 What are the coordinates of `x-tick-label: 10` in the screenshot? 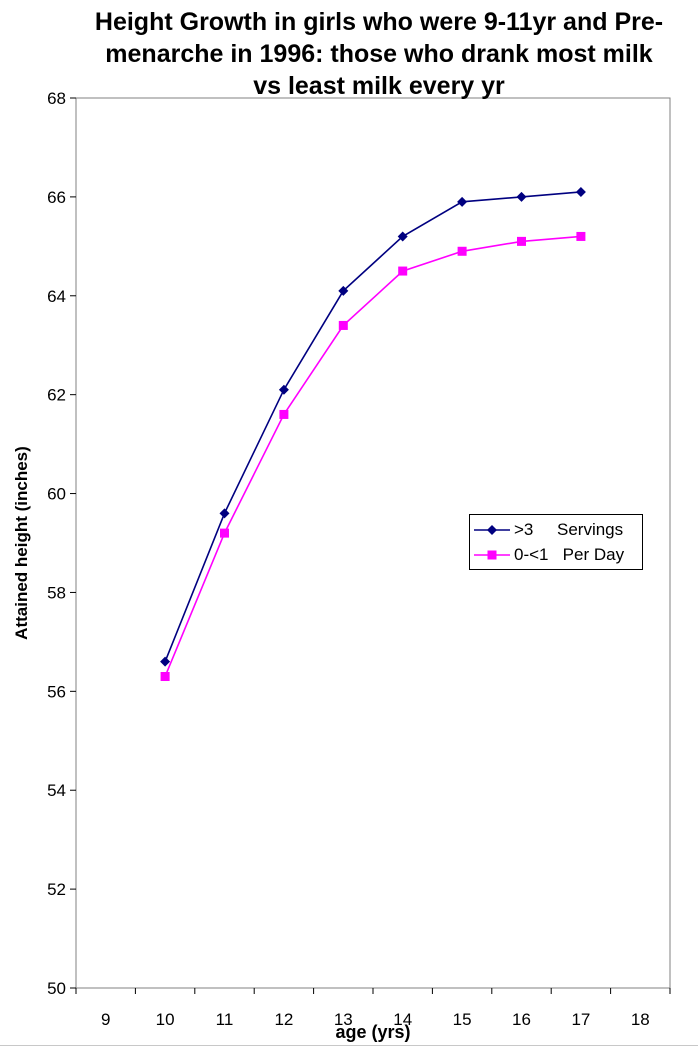 It's located at (165, 1019).